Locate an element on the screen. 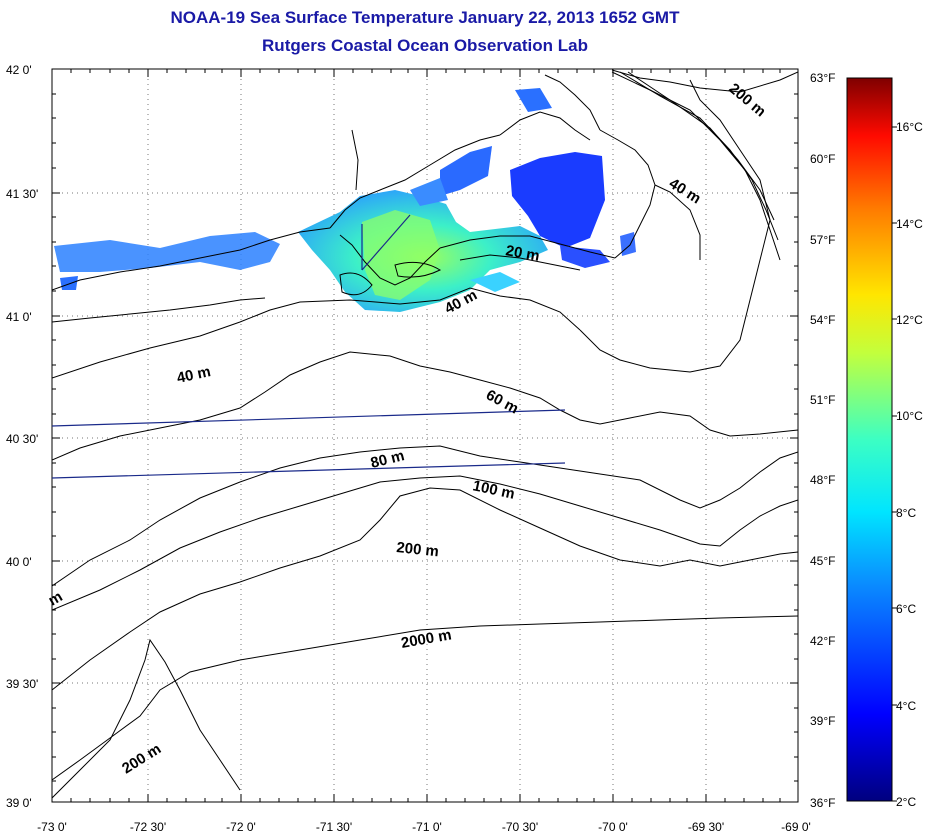 Image resolution: width=928 pixels, height=840 pixels. color-scale-bar is located at coordinates (869, 439).